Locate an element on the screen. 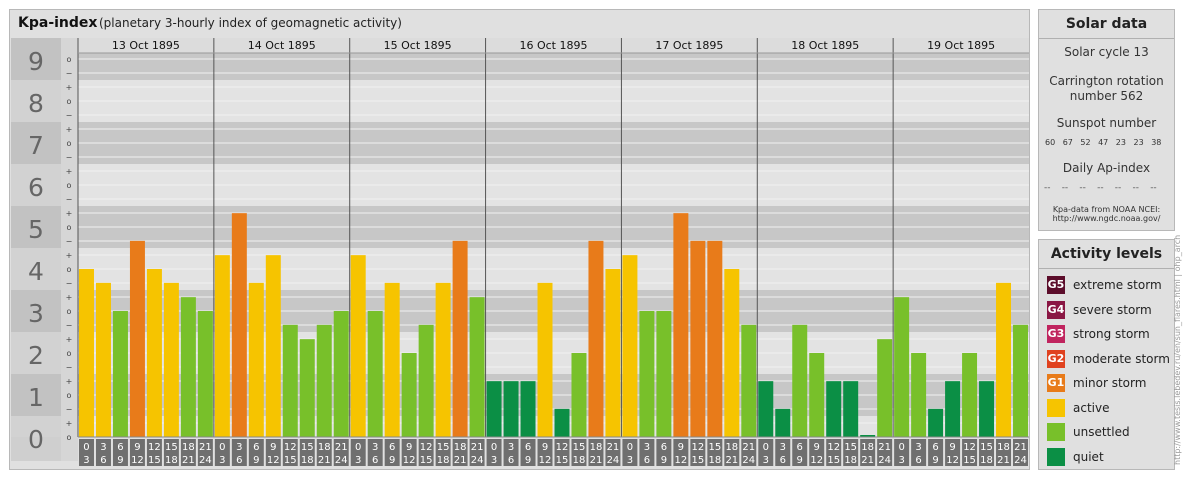 This screenshot has width=1184, height=480. sunspot-value: 52 is located at coordinates (1085, 142).